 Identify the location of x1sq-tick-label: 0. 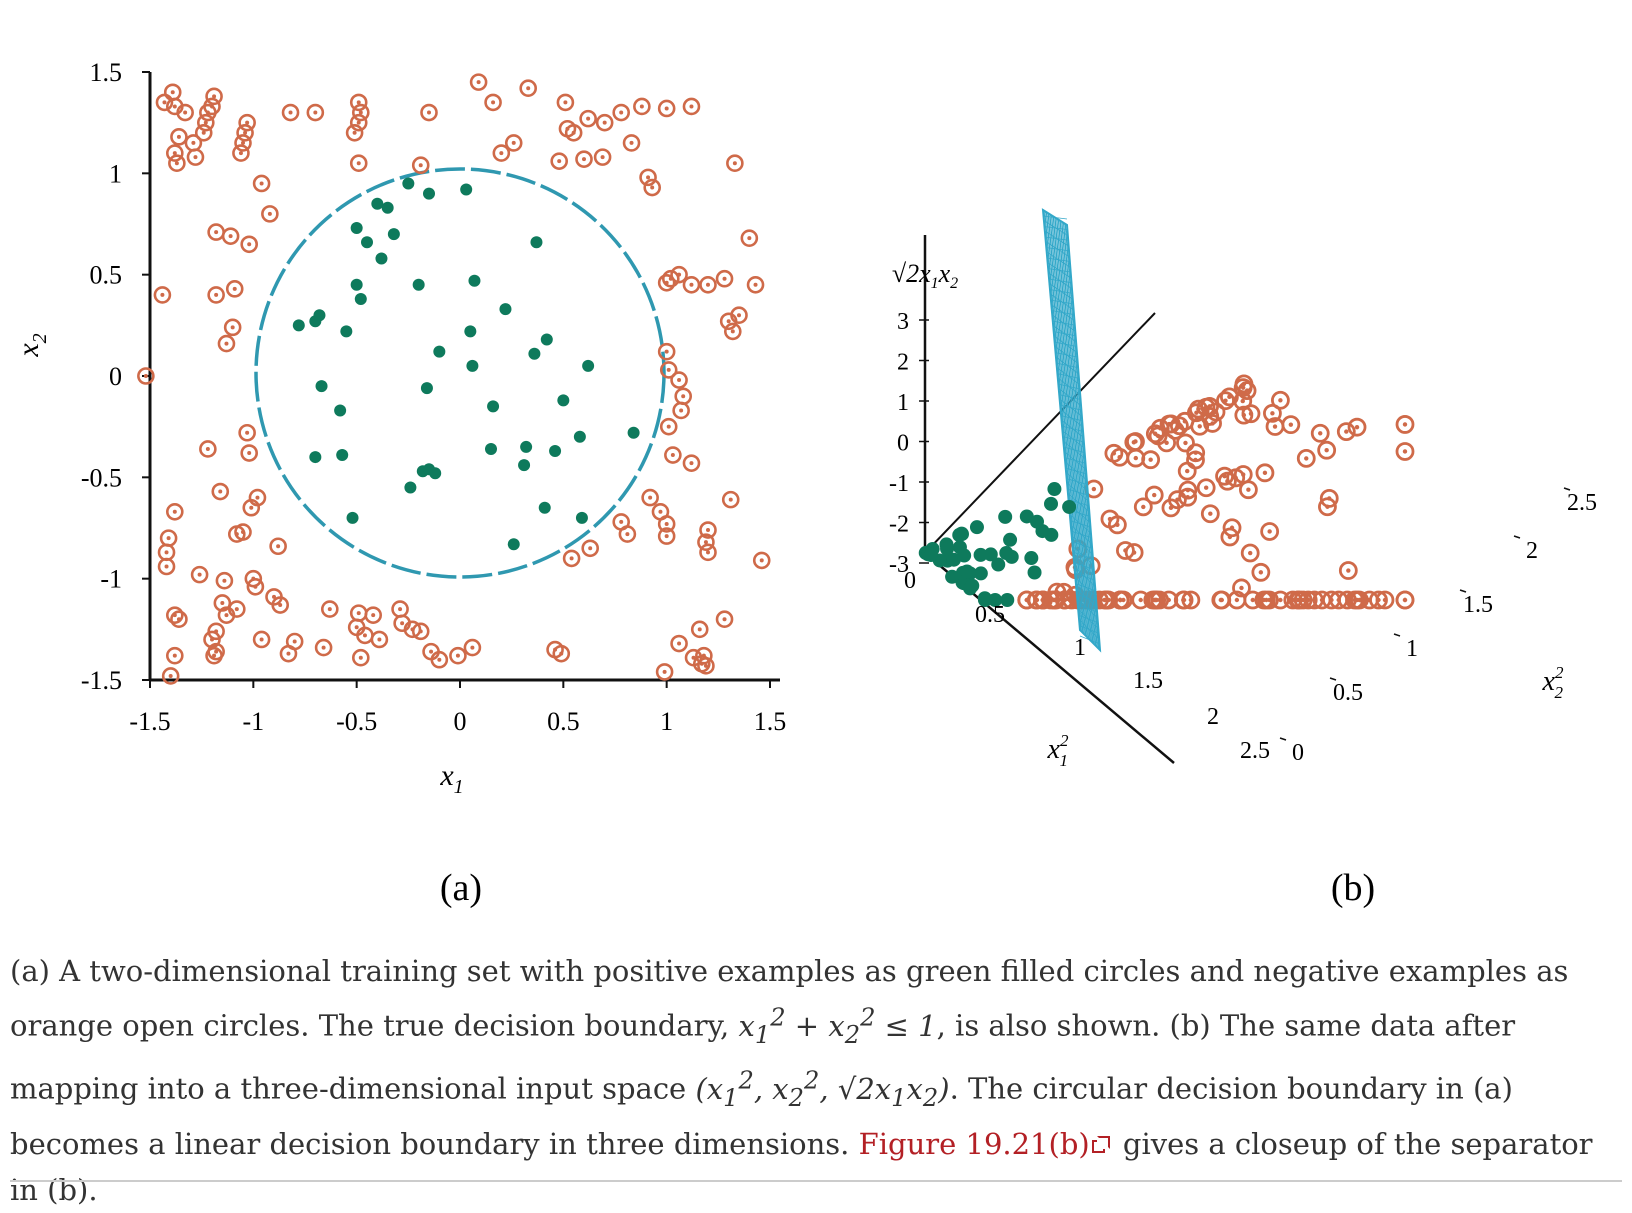
(910, 581).